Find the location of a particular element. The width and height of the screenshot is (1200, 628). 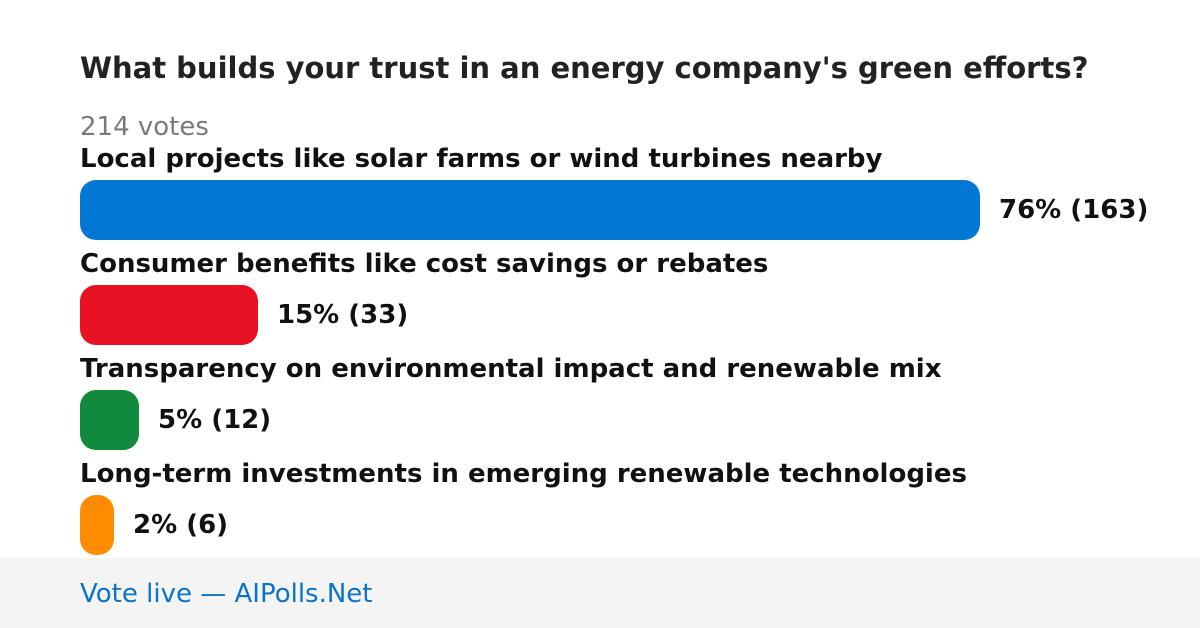

result-value-label: 2% (6) is located at coordinates (181, 525).